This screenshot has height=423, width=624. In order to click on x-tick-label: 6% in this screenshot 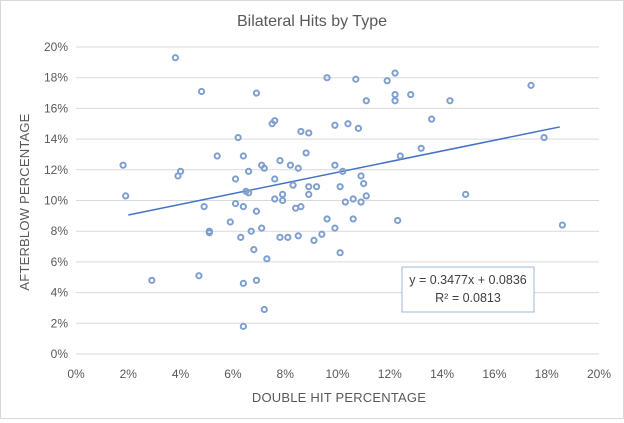, I will do `click(233, 374)`.